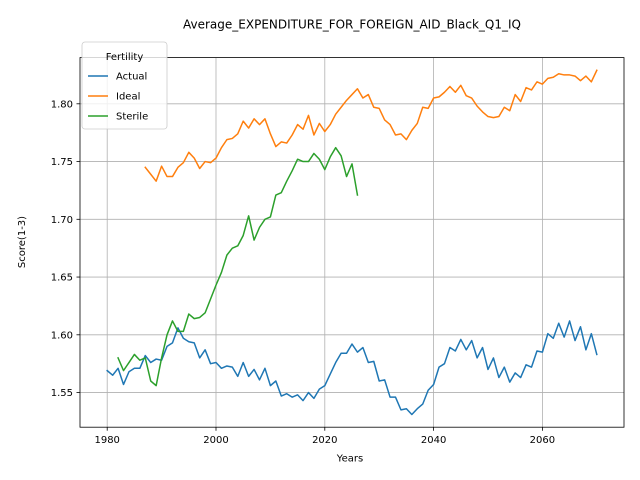  I want to click on legend-label-sterile: Sterile, so click(132, 117).